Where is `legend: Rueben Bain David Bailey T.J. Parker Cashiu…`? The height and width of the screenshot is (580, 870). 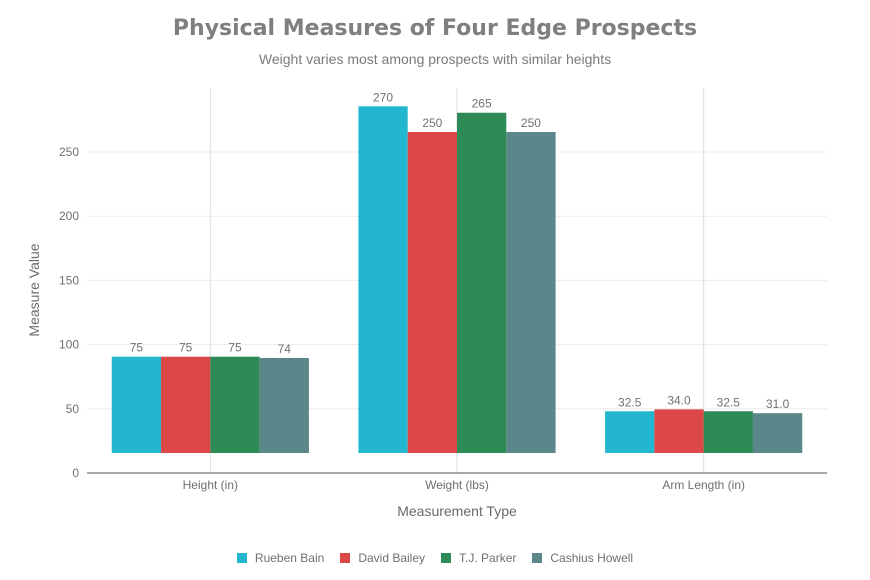 legend: Rueben Bain David Bailey T.J. Parker Cashiu… is located at coordinates (435, 558).